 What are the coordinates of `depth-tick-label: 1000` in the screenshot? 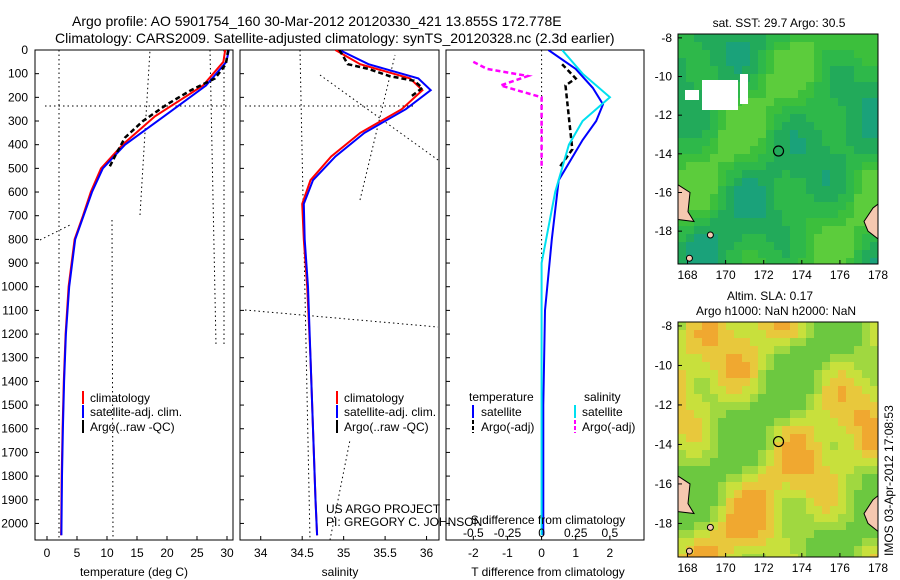 It's located at (14, 287).